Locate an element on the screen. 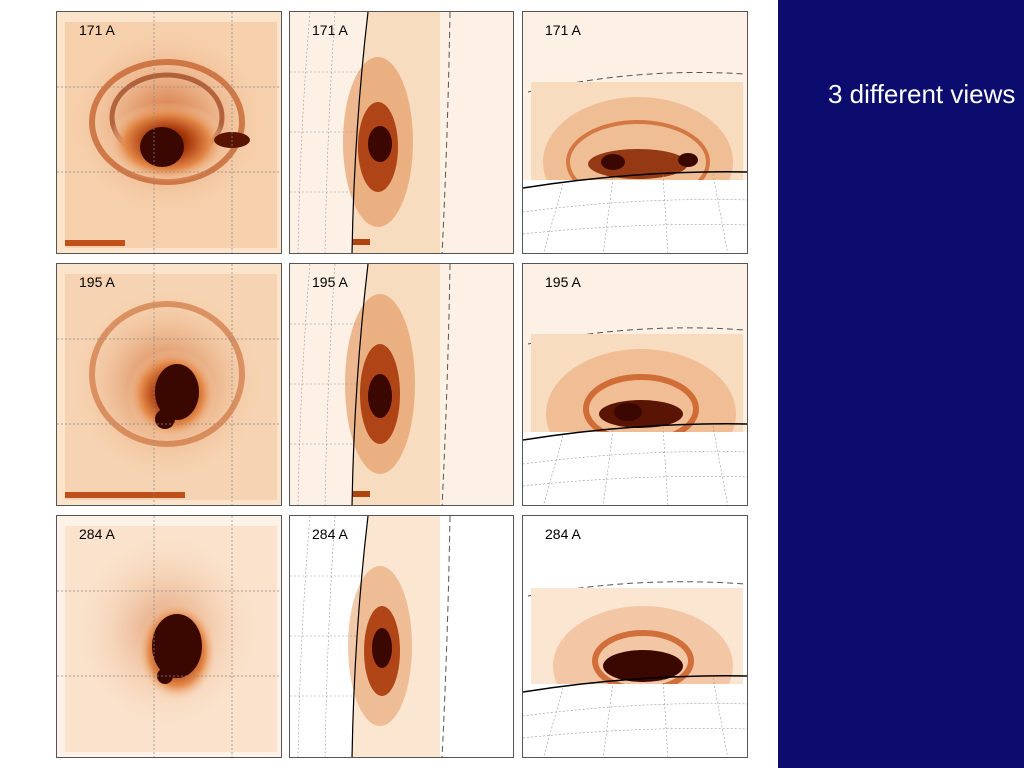 Image resolution: width=1024 pixels, height=768 pixels. panel-195-side: 195 A is located at coordinates (635, 384).